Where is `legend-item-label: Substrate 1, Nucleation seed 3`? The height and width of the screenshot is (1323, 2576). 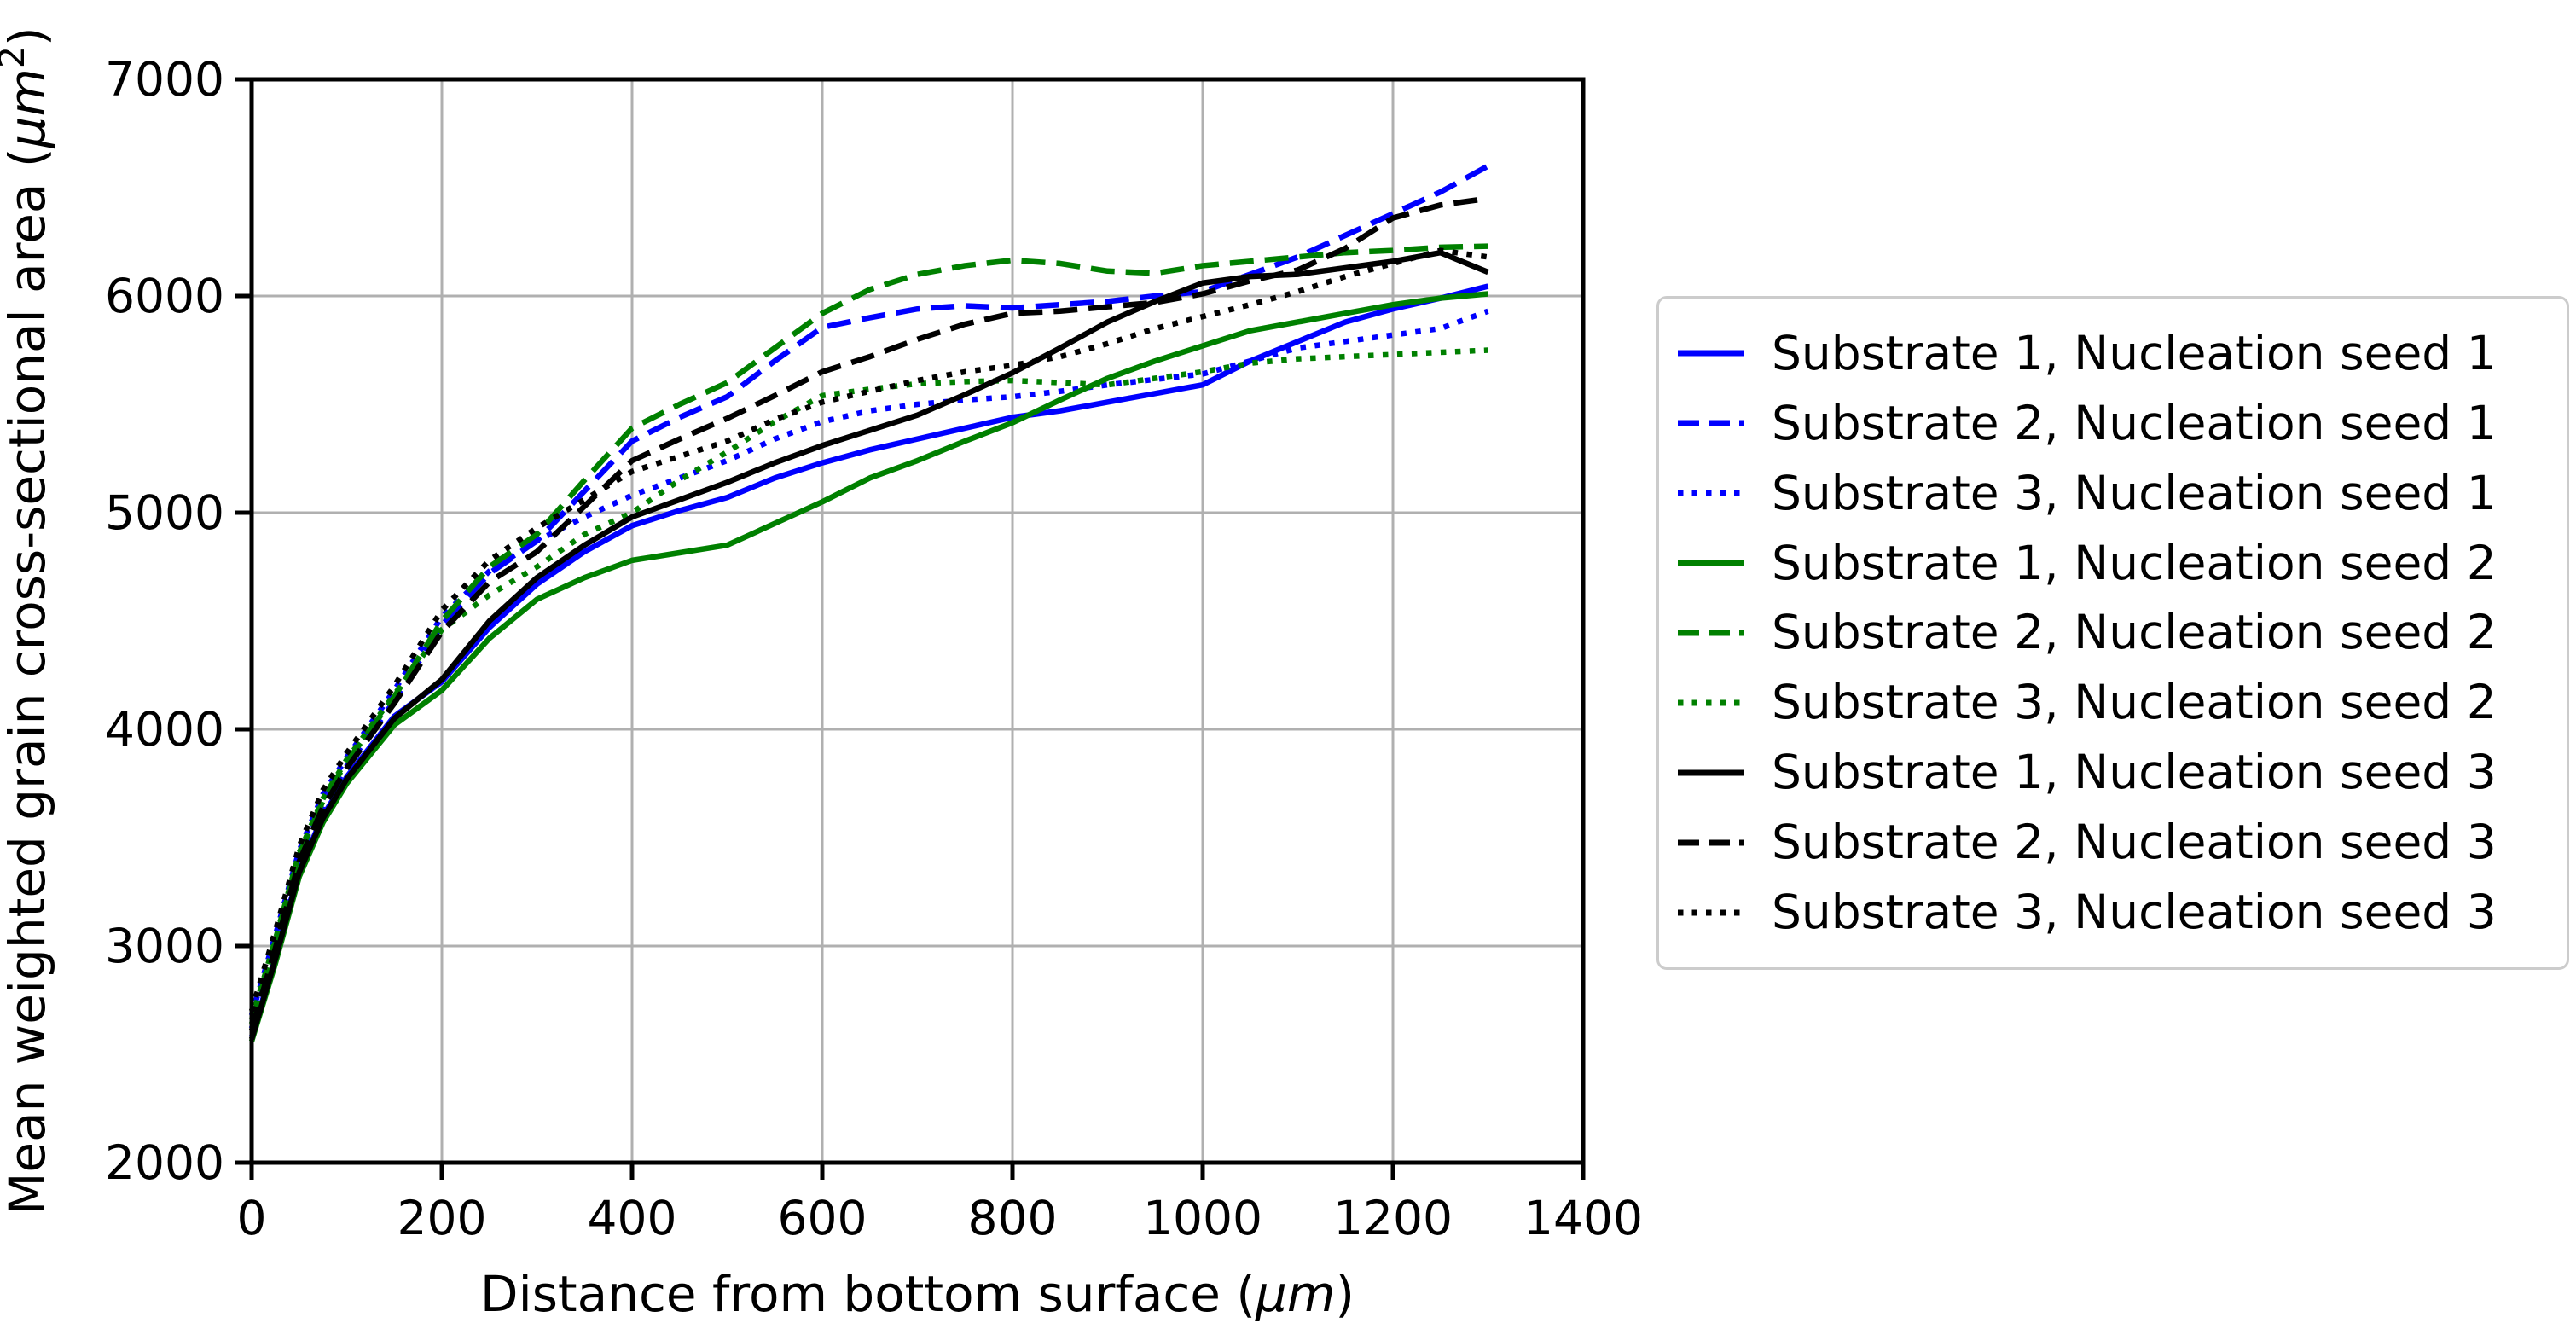 legend-item-label: Substrate 1, Nucleation seed 3 is located at coordinates (2134, 772).